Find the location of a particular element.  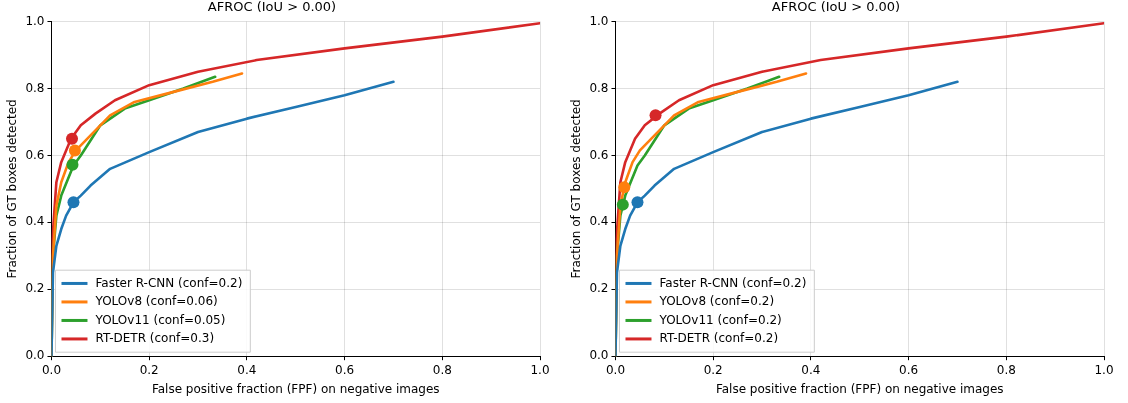

legend-label: YOLOv11 (conf=0.2) is located at coordinates (720, 319).